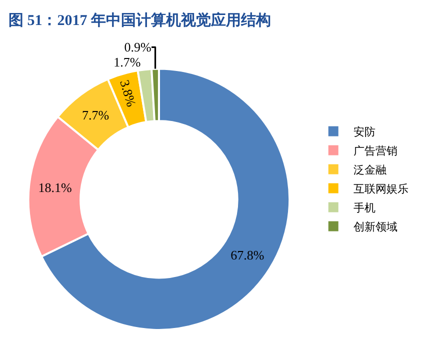 Image resolution: width=423 pixels, height=360 pixels. What do you see at coordinates (138, 47) in the screenshot?
I see `data-label: 0.9%` at bounding box center [138, 47].